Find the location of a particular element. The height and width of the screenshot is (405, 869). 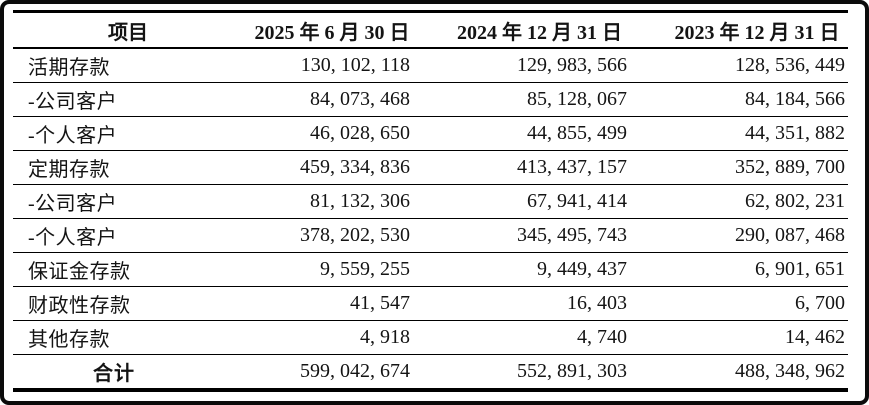

row-value-2023: 84, 184, 566 is located at coordinates (739, 99).